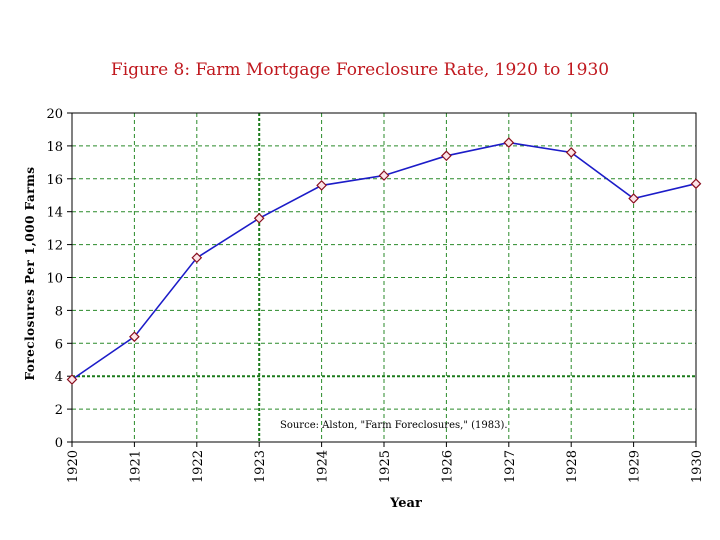 The width and height of the screenshot is (720, 540). Describe the element at coordinates (260, 466) in the screenshot. I see `x-tick-label: 1923` at that location.